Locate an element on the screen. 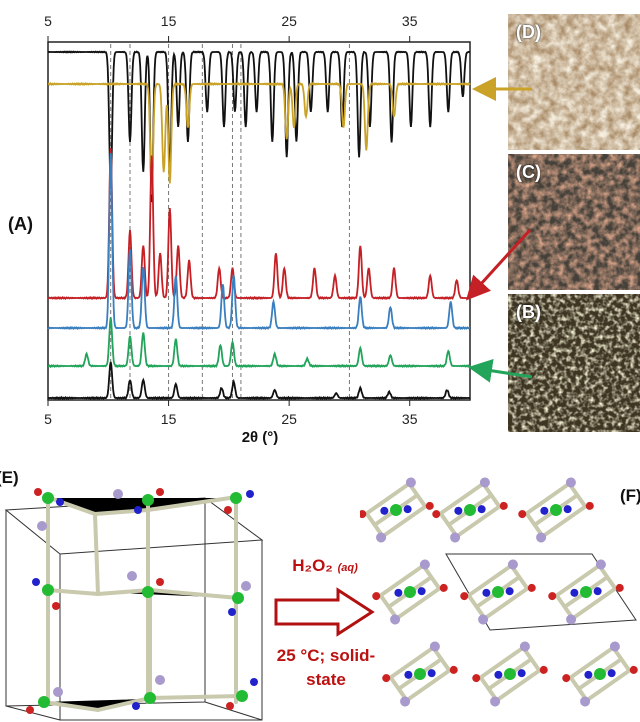 Image resolution: width=640 pixels, height=722 pixels. condition-line-2: state is located at coordinates (326, 679).